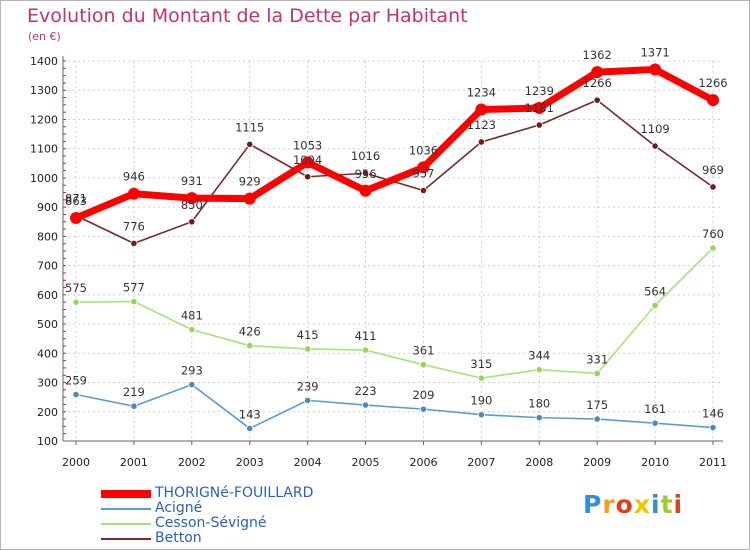 This screenshot has width=750, height=550. What do you see at coordinates (713, 414) in the screenshot?
I see `data-label: 146` at bounding box center [713, 414].